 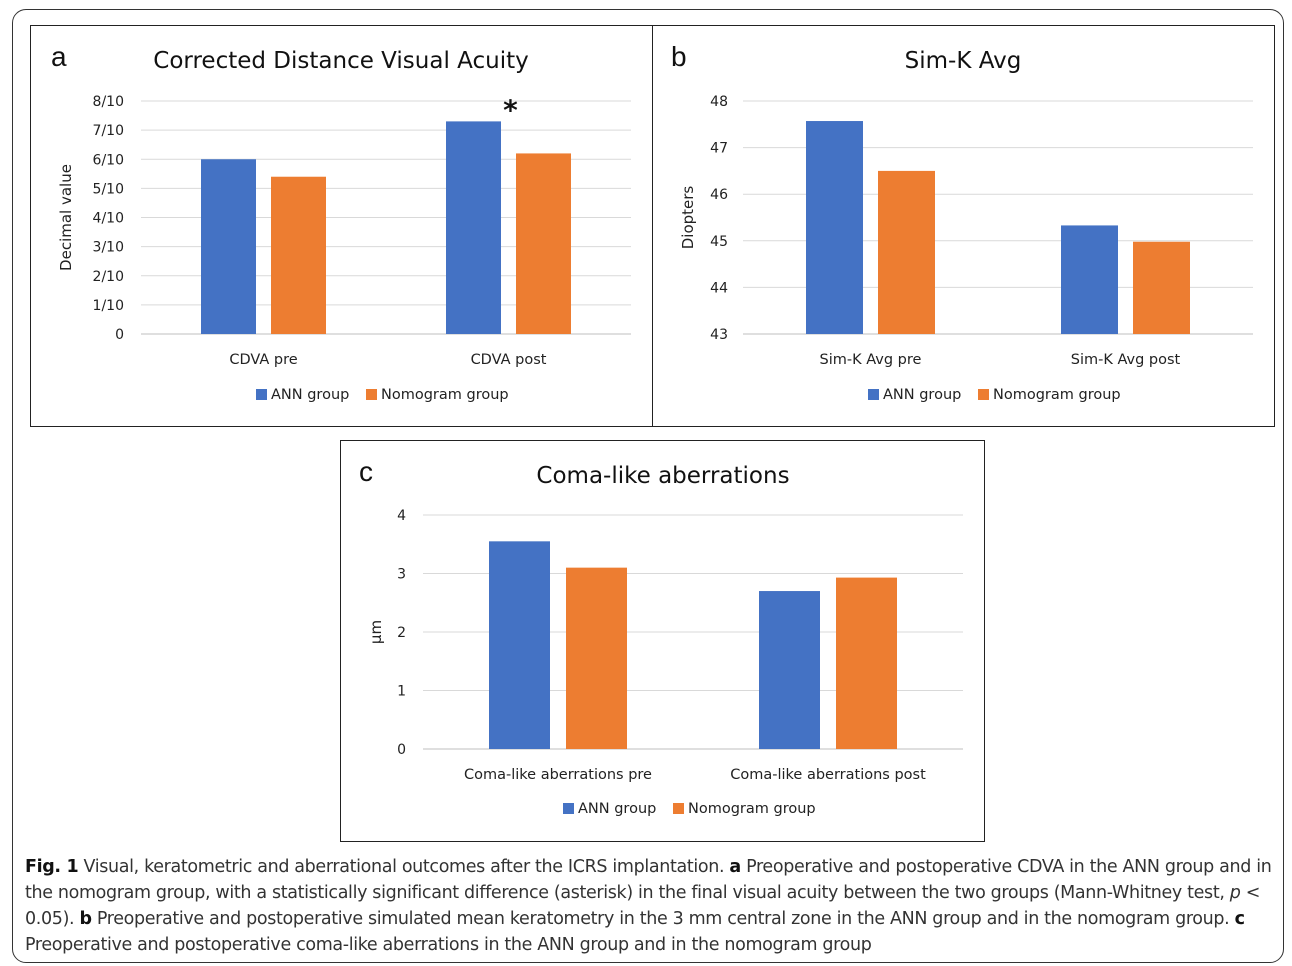 What do you see at coordinates (108, 189) in the screenshot?
I see `y-tick-label: 5/10` at bounding box center [108, 189].